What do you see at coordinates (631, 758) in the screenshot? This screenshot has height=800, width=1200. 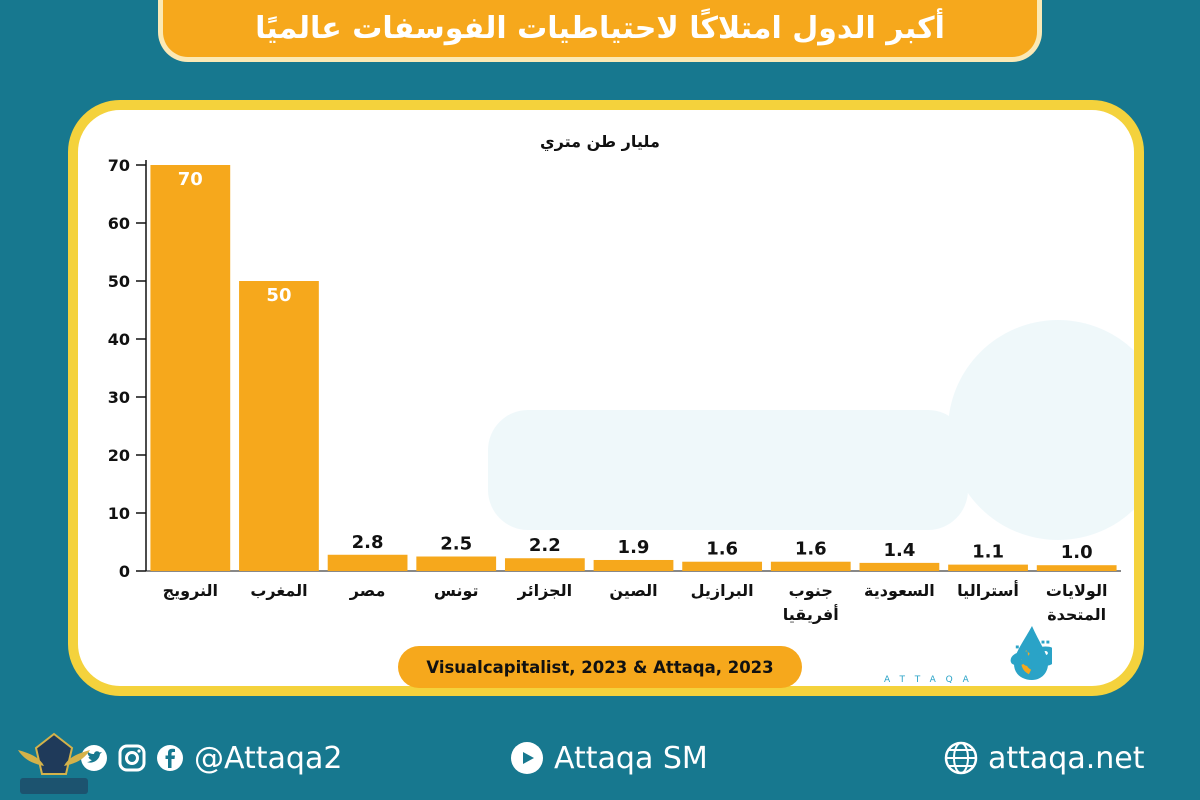 I see `youtube-channel: Attaqa SM` at bounding box center [631, 758].